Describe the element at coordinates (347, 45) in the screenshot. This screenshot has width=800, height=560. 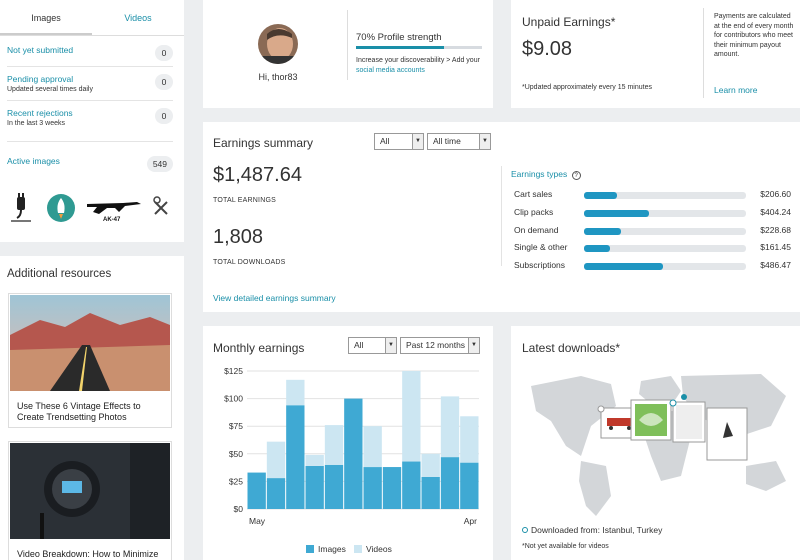
I see `divider` at that location.